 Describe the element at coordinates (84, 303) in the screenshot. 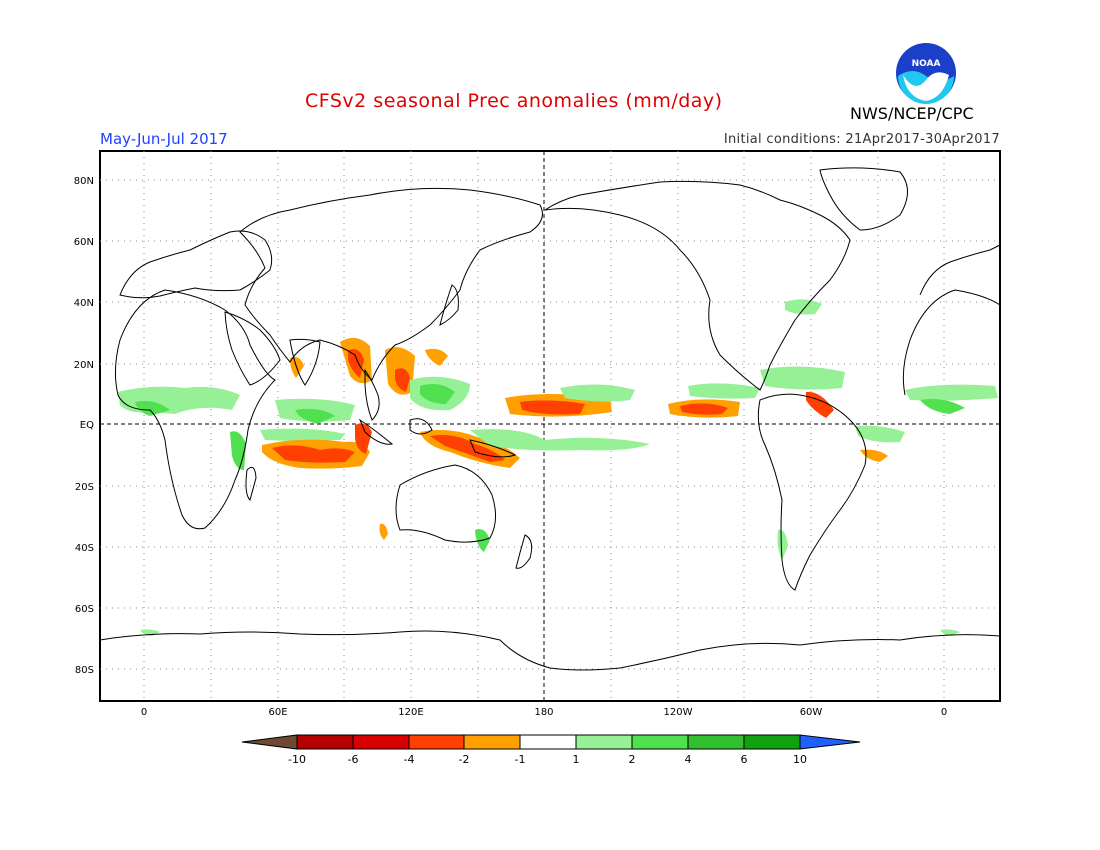

I see `lat-label: 40N` at that location.